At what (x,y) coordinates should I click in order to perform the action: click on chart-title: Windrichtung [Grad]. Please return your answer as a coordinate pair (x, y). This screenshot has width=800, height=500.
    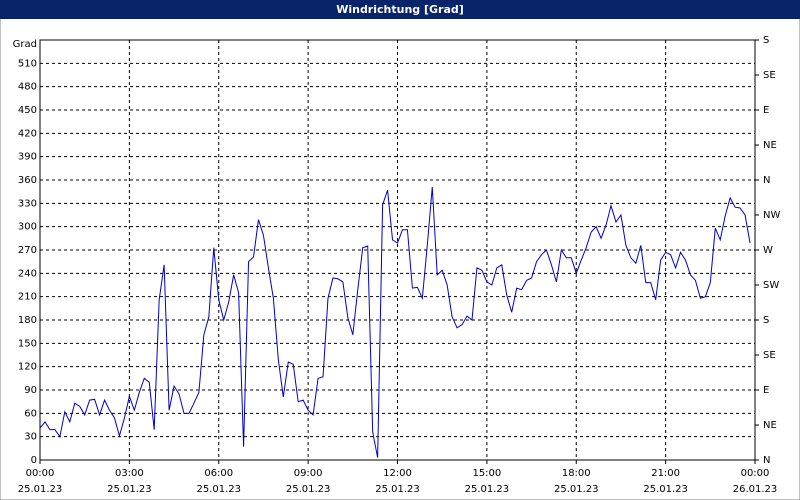
    Looking at the image, I should click on (400, 9).